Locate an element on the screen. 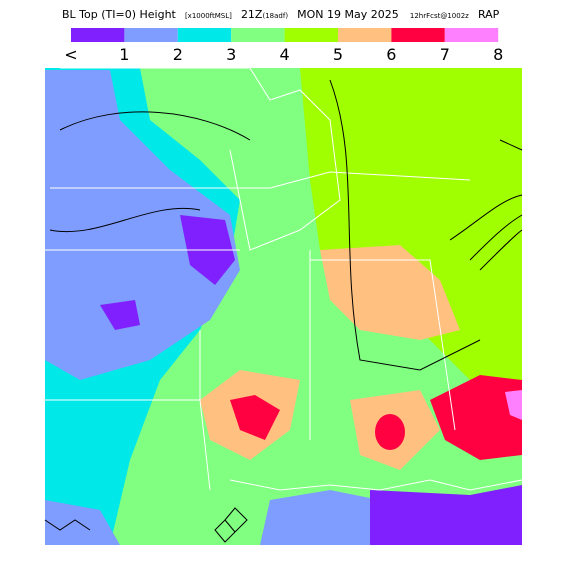 Image resolution: width=568 pixels, height=568 pixels. title-offset: (18adf) is located at coordinates (275, 16).